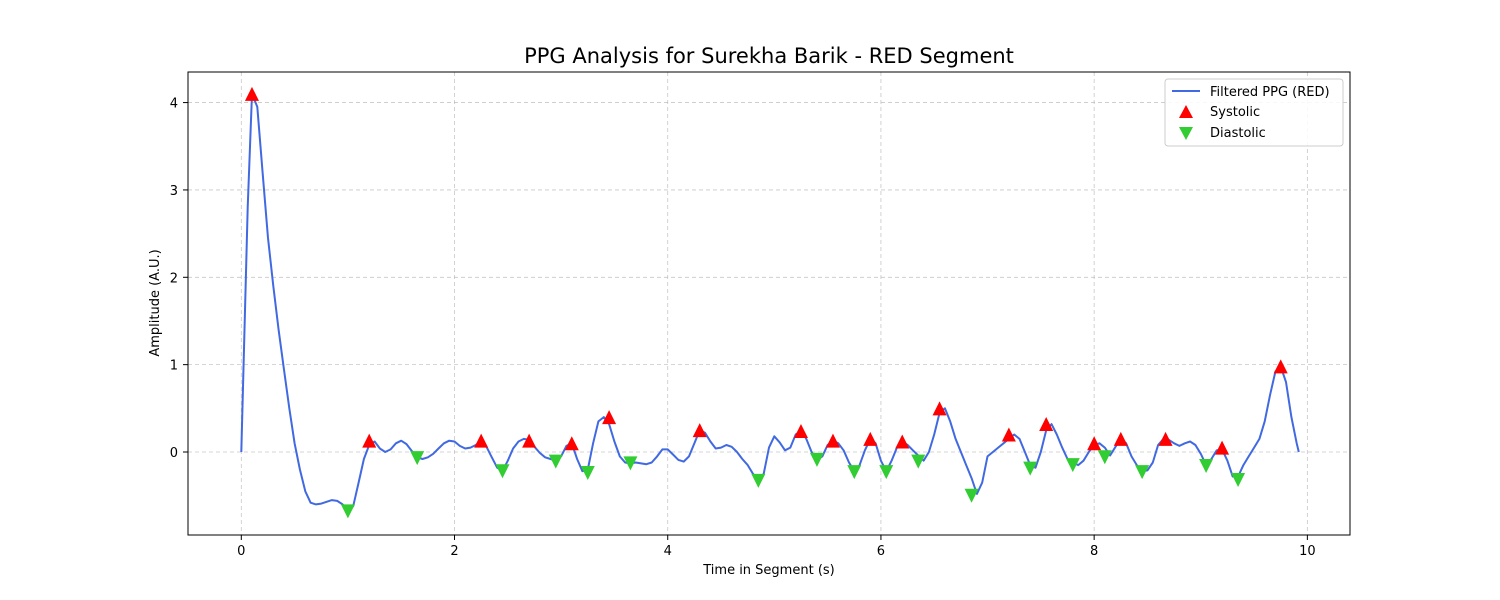 The width and height of the screenshot is (1500, 600). I want to click on y-axis-label: Amplitude (A.U.), so click(155, 302).